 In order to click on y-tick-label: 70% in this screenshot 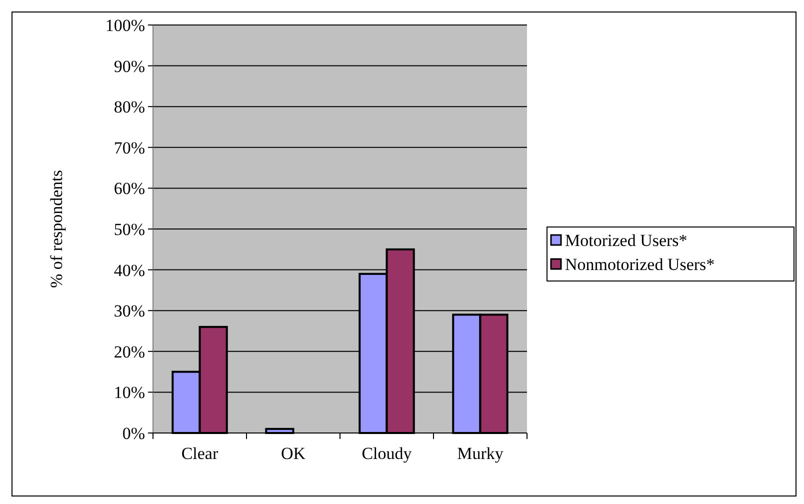, I will do `click(129, 148)`.